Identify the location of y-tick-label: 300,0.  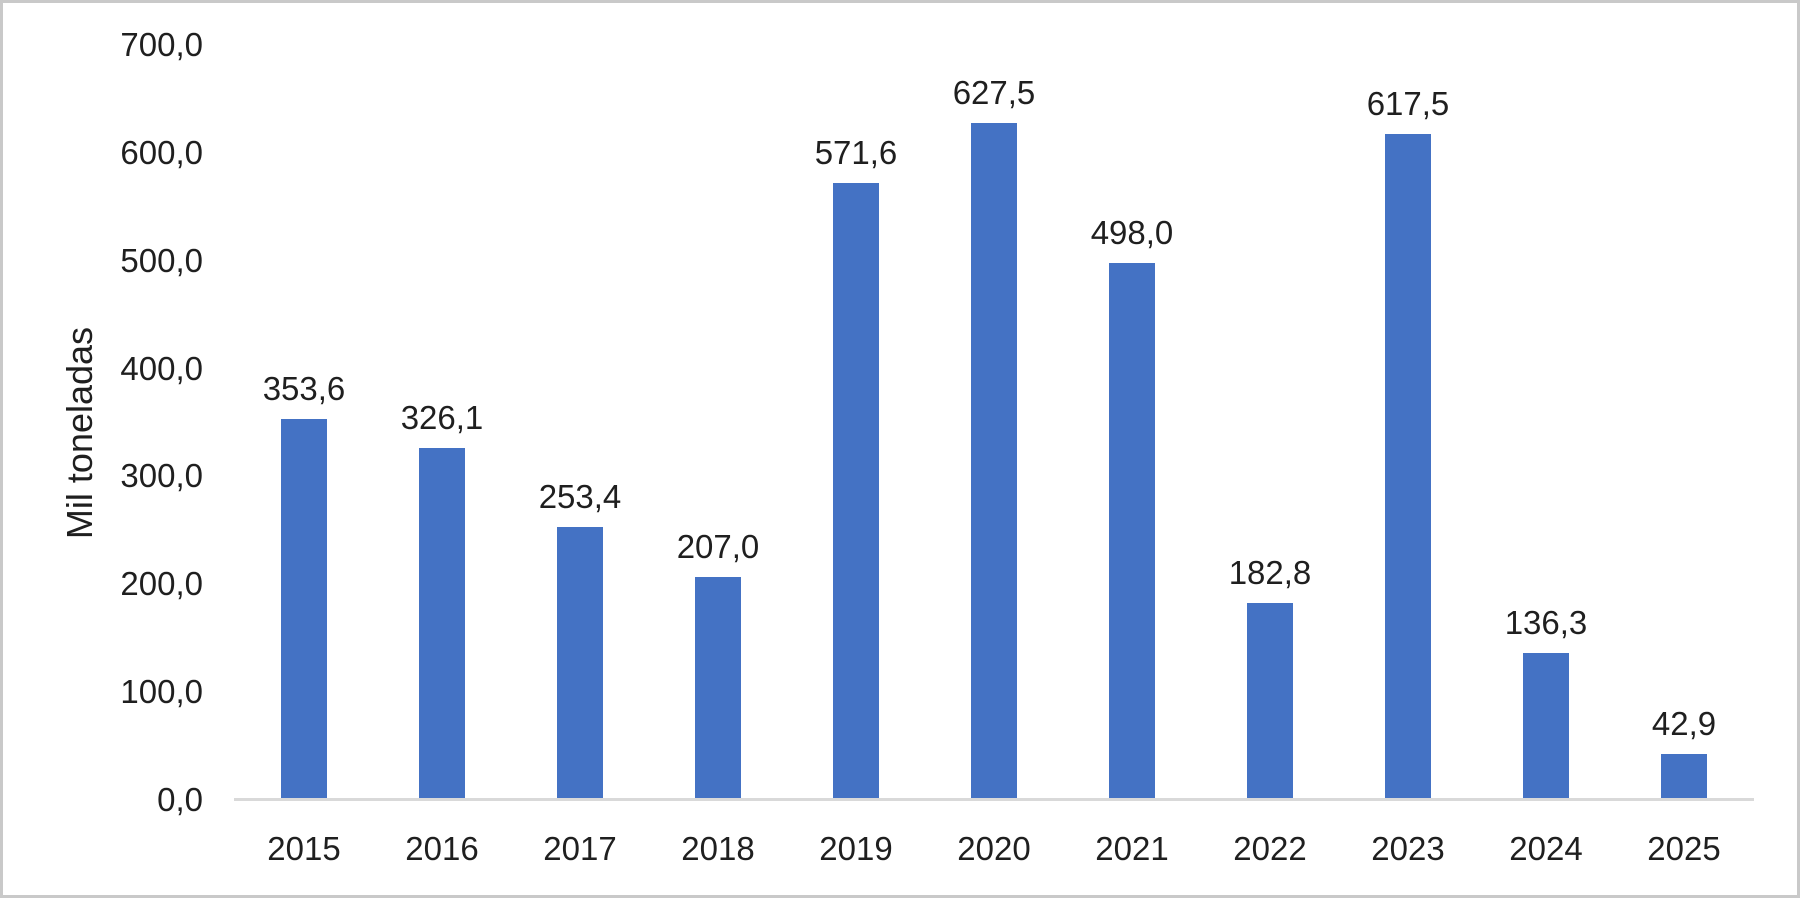
(161, 476).